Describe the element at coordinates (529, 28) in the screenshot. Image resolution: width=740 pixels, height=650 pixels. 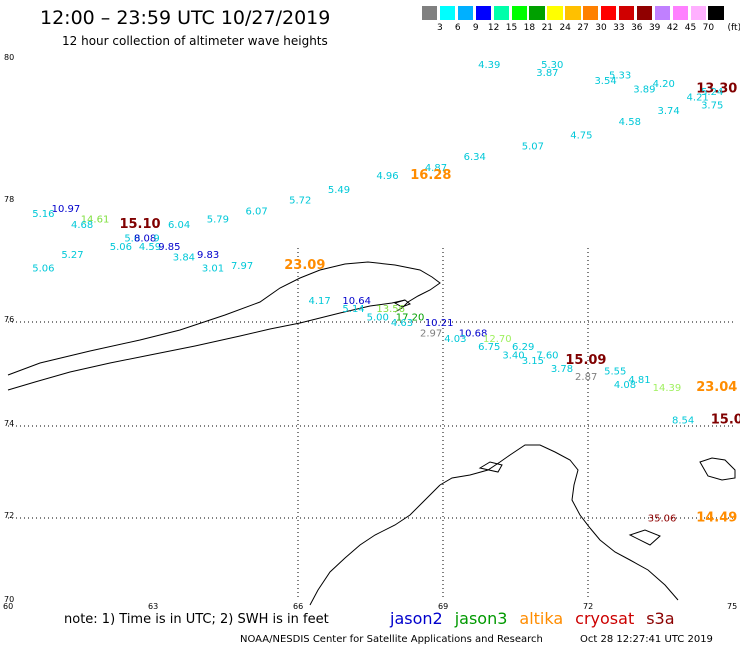
I see `legend-label: 18` at that location.